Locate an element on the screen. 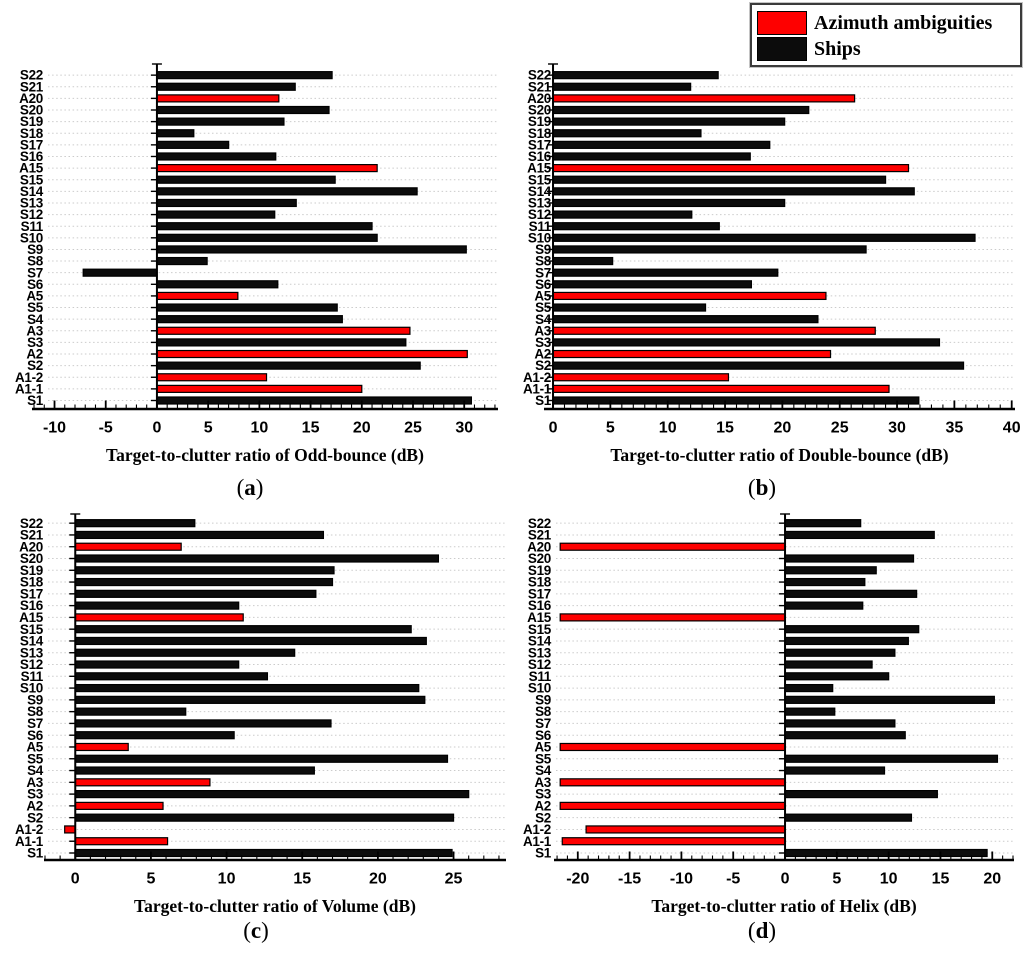 This screenshot has width=1024, height=959. x-tick-label: 0 is located at coordinates (156, 428).